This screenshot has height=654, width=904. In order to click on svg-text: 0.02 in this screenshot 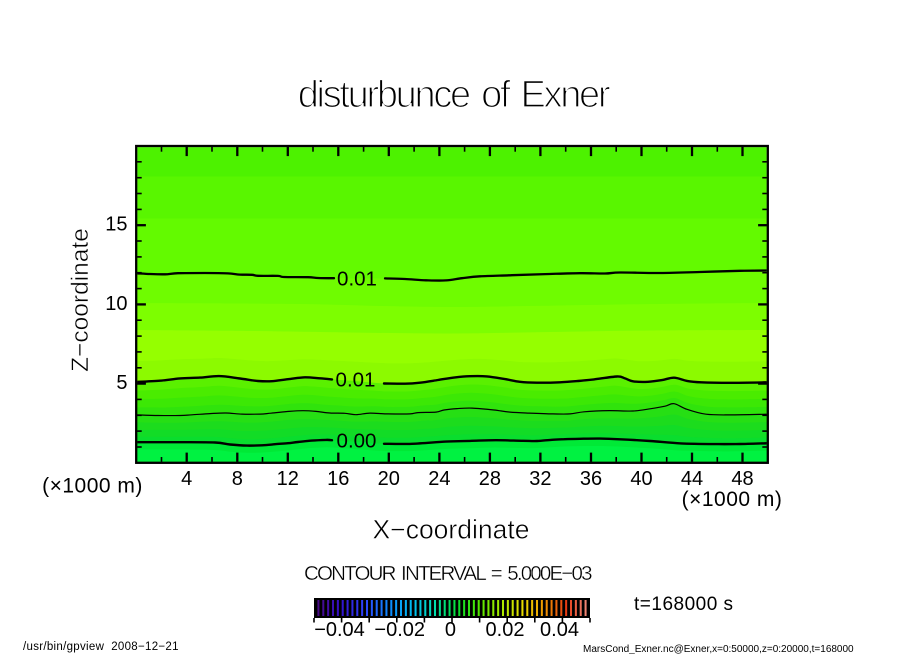, I will do `click(505, 630)`.